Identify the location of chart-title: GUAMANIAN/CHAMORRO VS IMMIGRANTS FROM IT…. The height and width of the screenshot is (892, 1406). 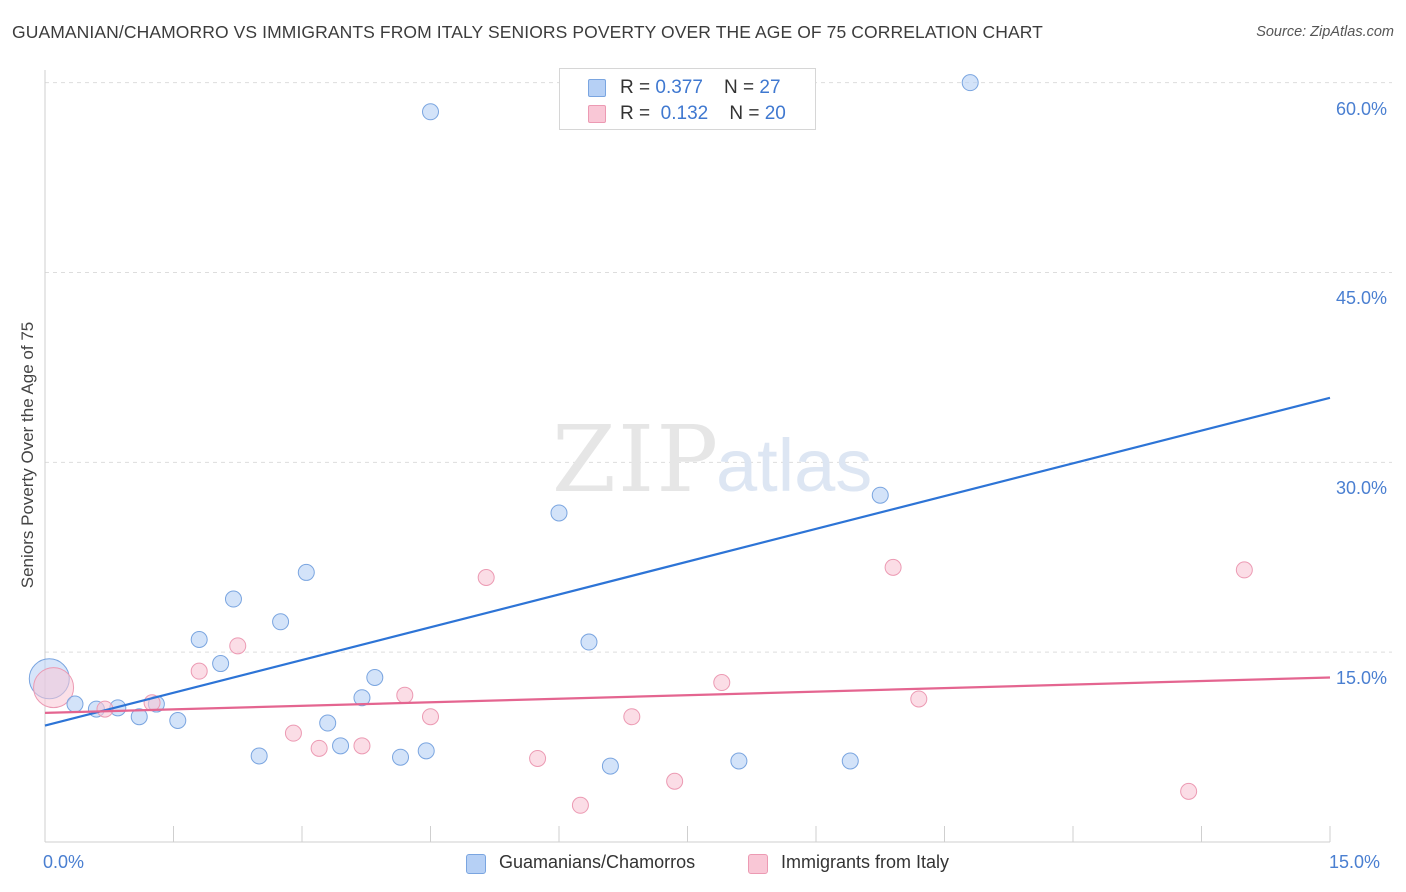
(527, 32).